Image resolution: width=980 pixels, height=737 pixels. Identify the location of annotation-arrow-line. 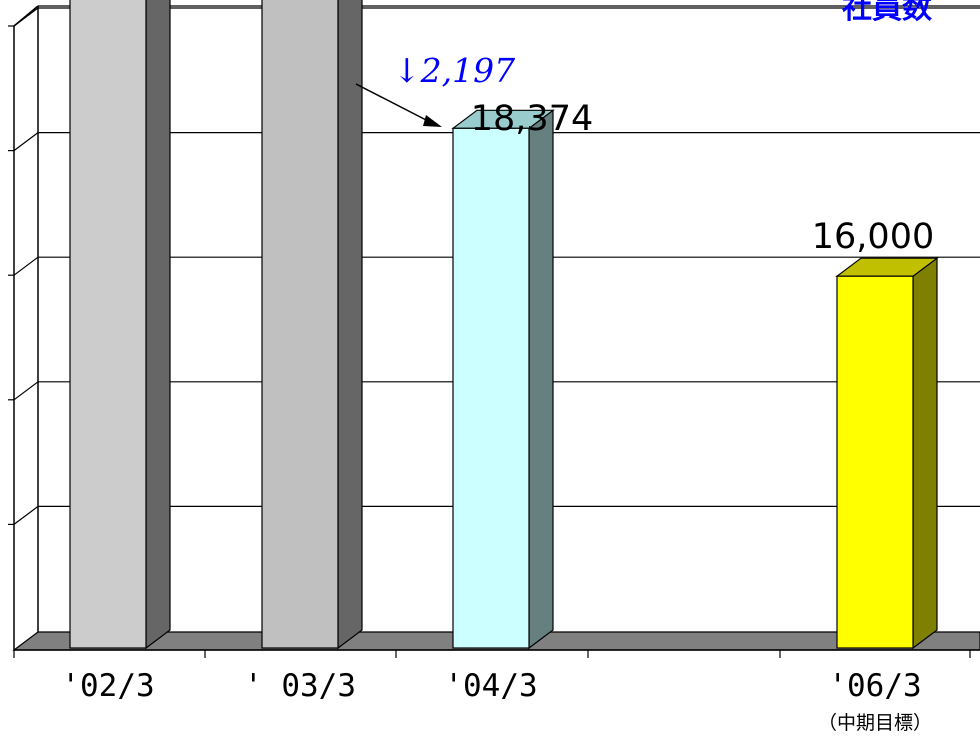
(393, 103).